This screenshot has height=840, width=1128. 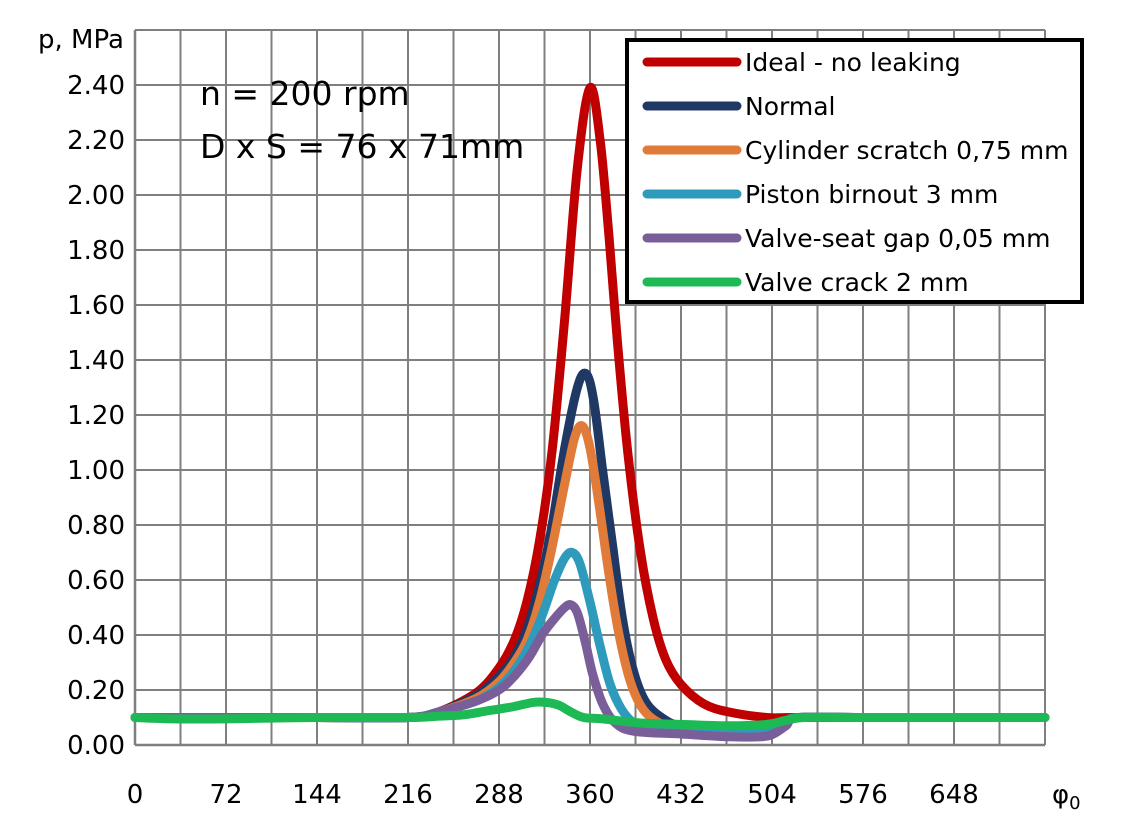 I want to click on y-tick-label: 0.40, so click(x=96, y=636).